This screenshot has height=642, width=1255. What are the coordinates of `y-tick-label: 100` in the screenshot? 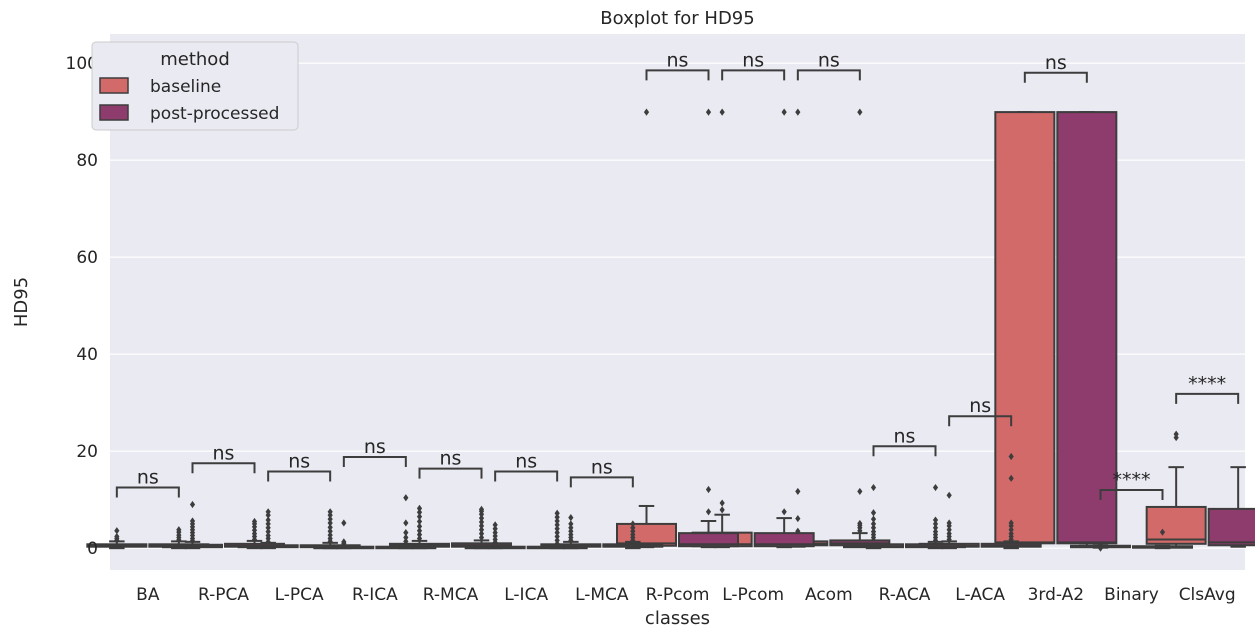 It's located at (82, 64).